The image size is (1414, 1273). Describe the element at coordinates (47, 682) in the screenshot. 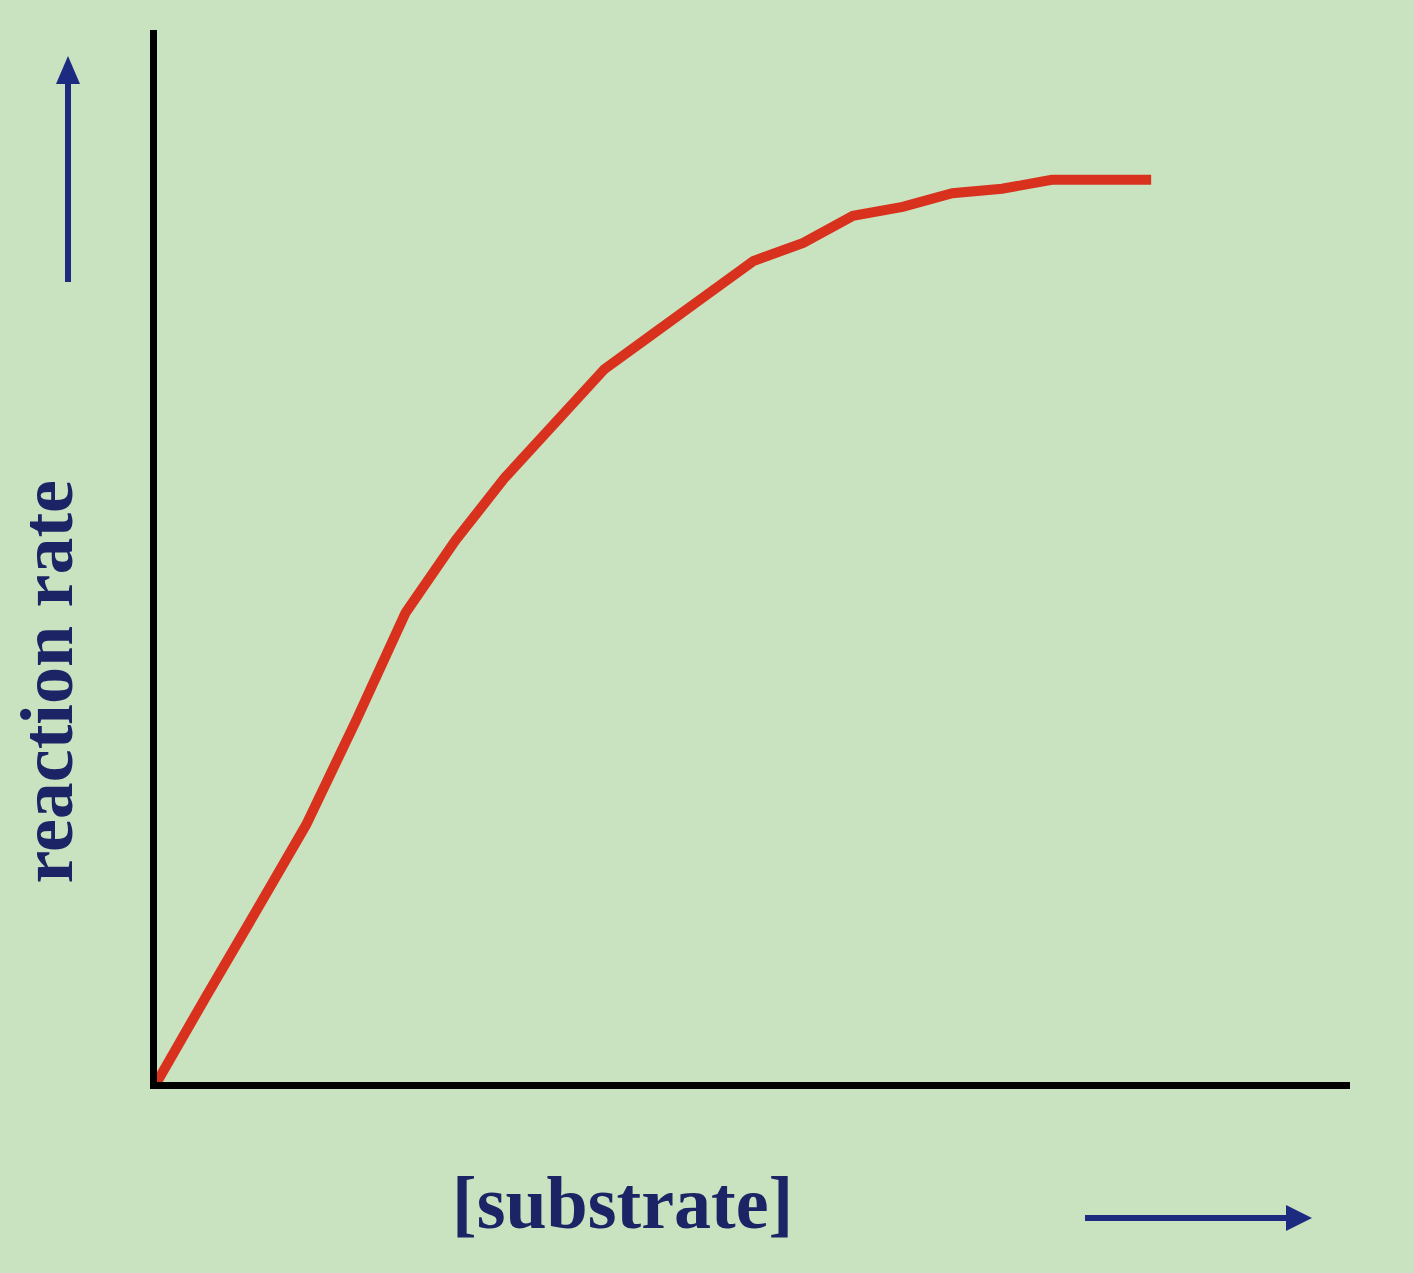

I see `y-axis-title: reaction rate` at that location.